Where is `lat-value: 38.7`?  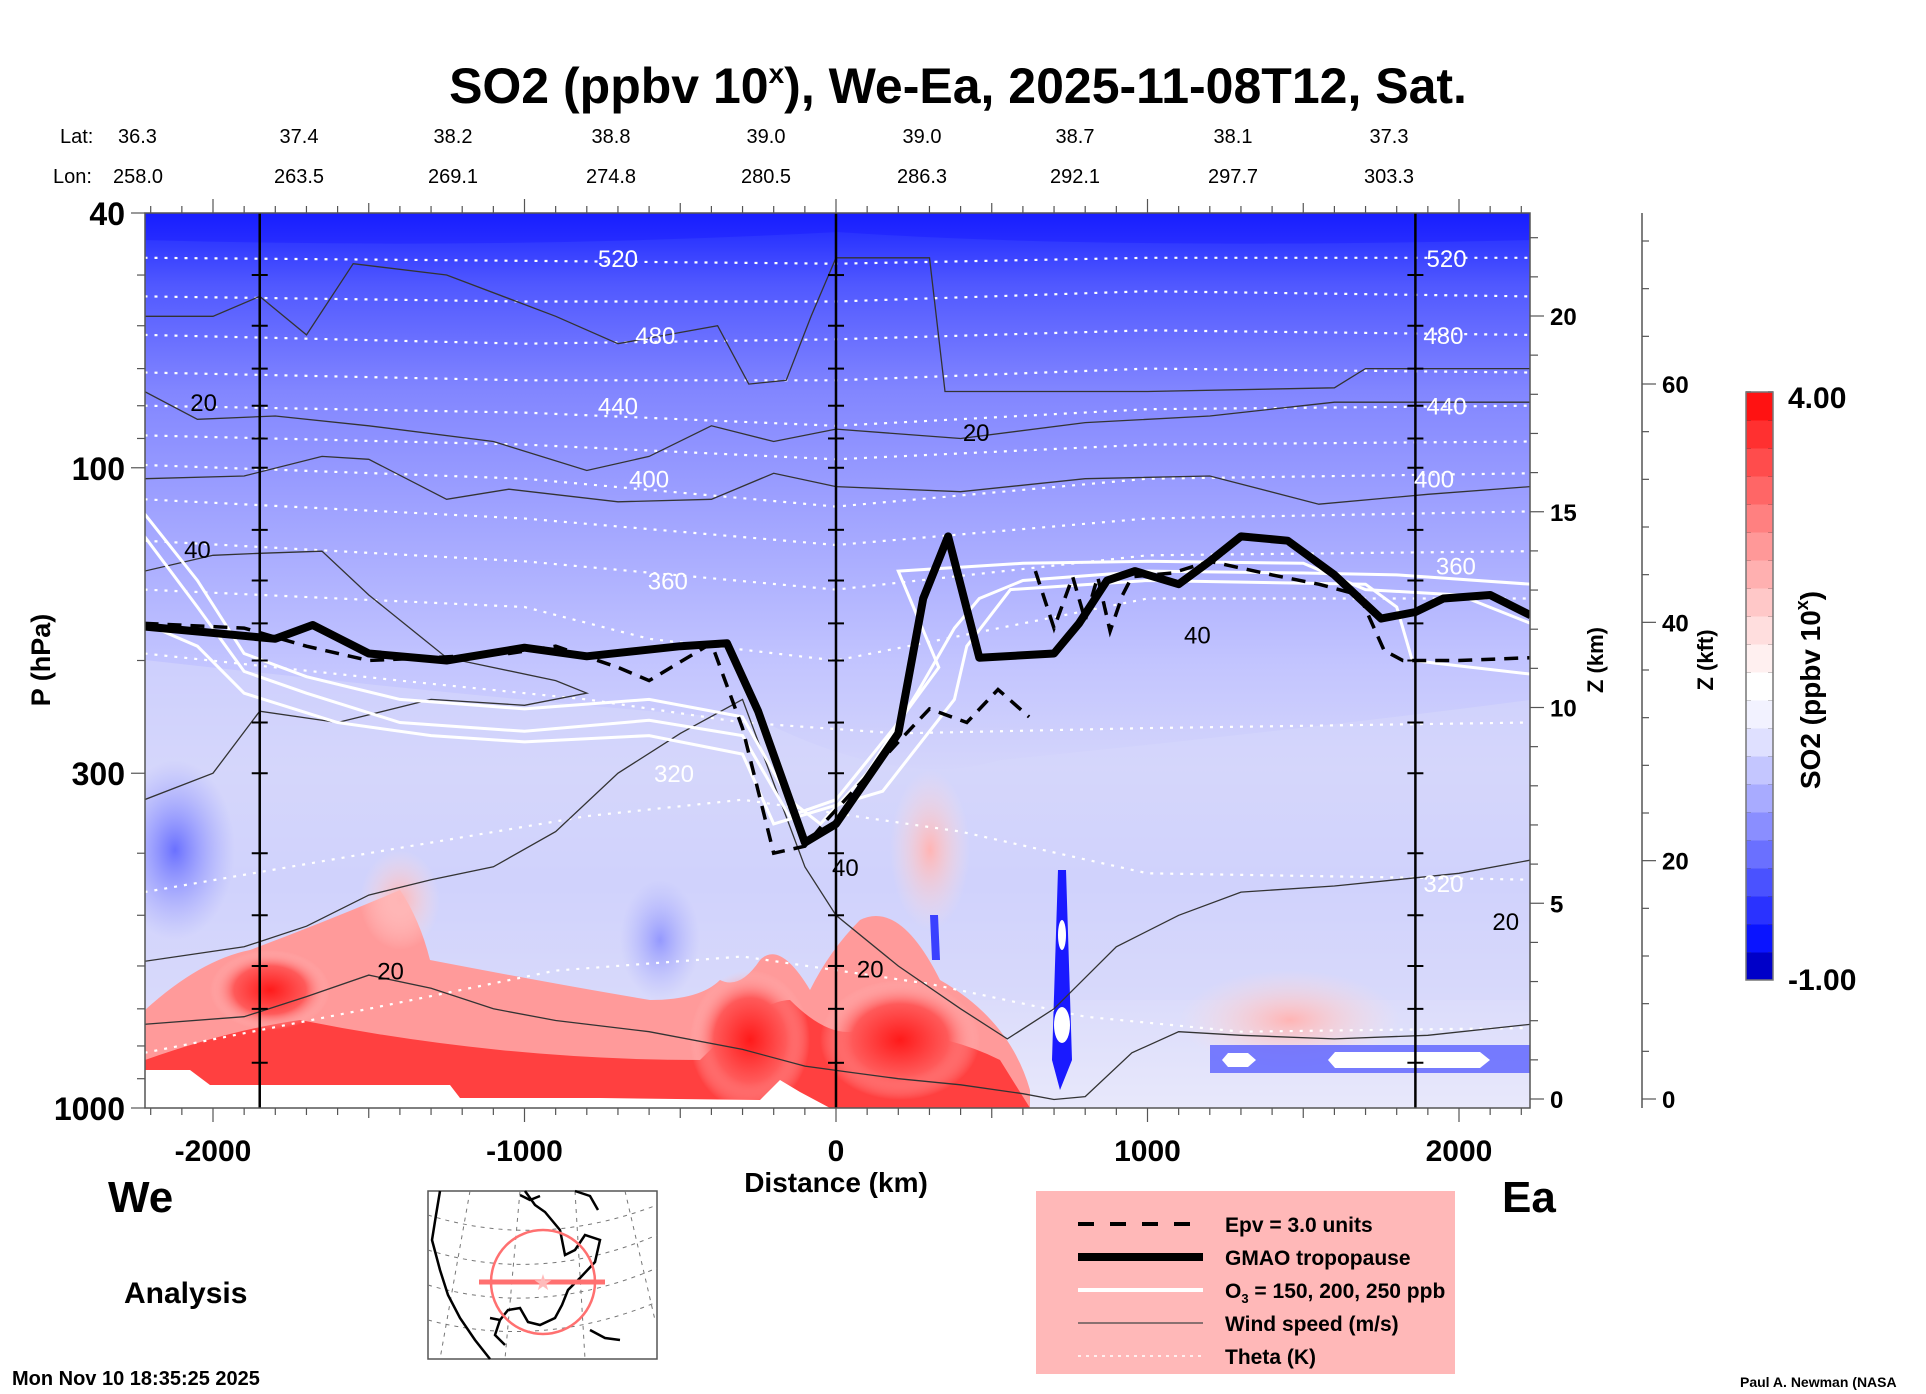 lat-value: 38.7 is located at coordinates (1075, 137).